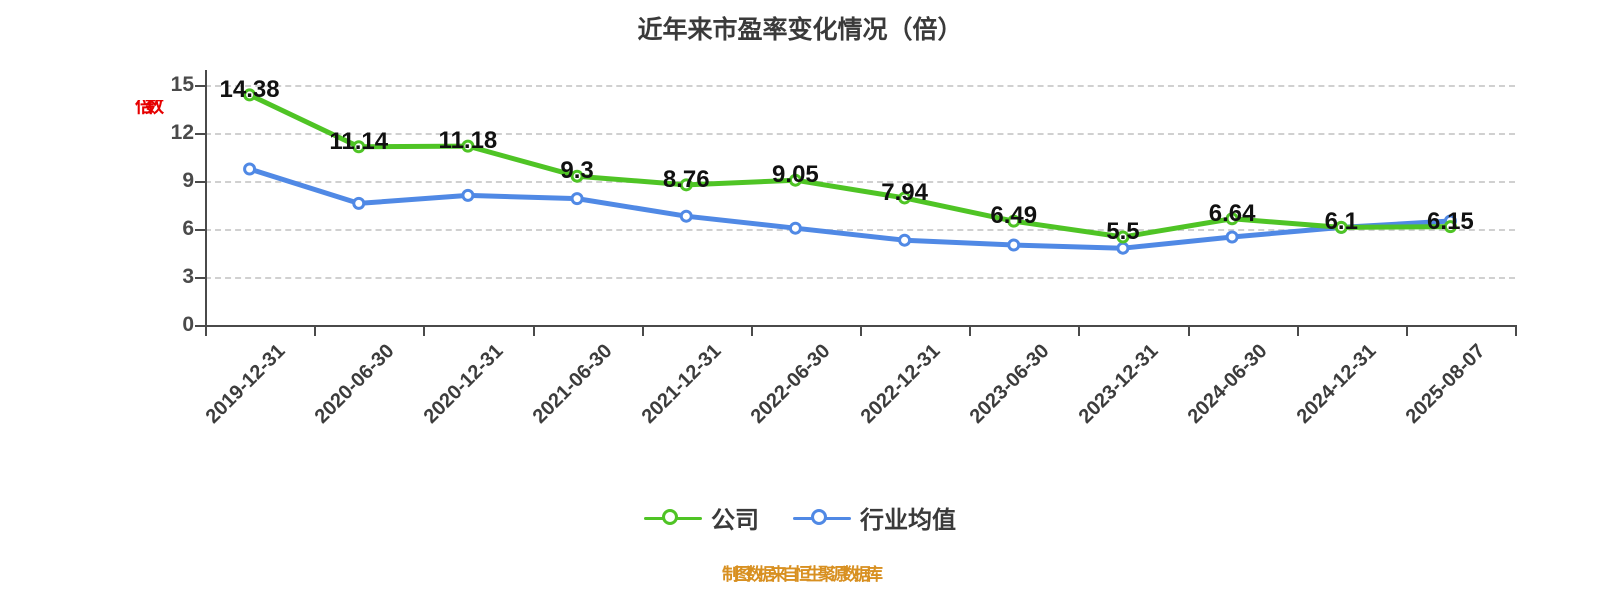  What do you see at coordinates (359, 141) in the screenshot?
I see `data-point-label: 11.14` at bounding box center [359, 141].